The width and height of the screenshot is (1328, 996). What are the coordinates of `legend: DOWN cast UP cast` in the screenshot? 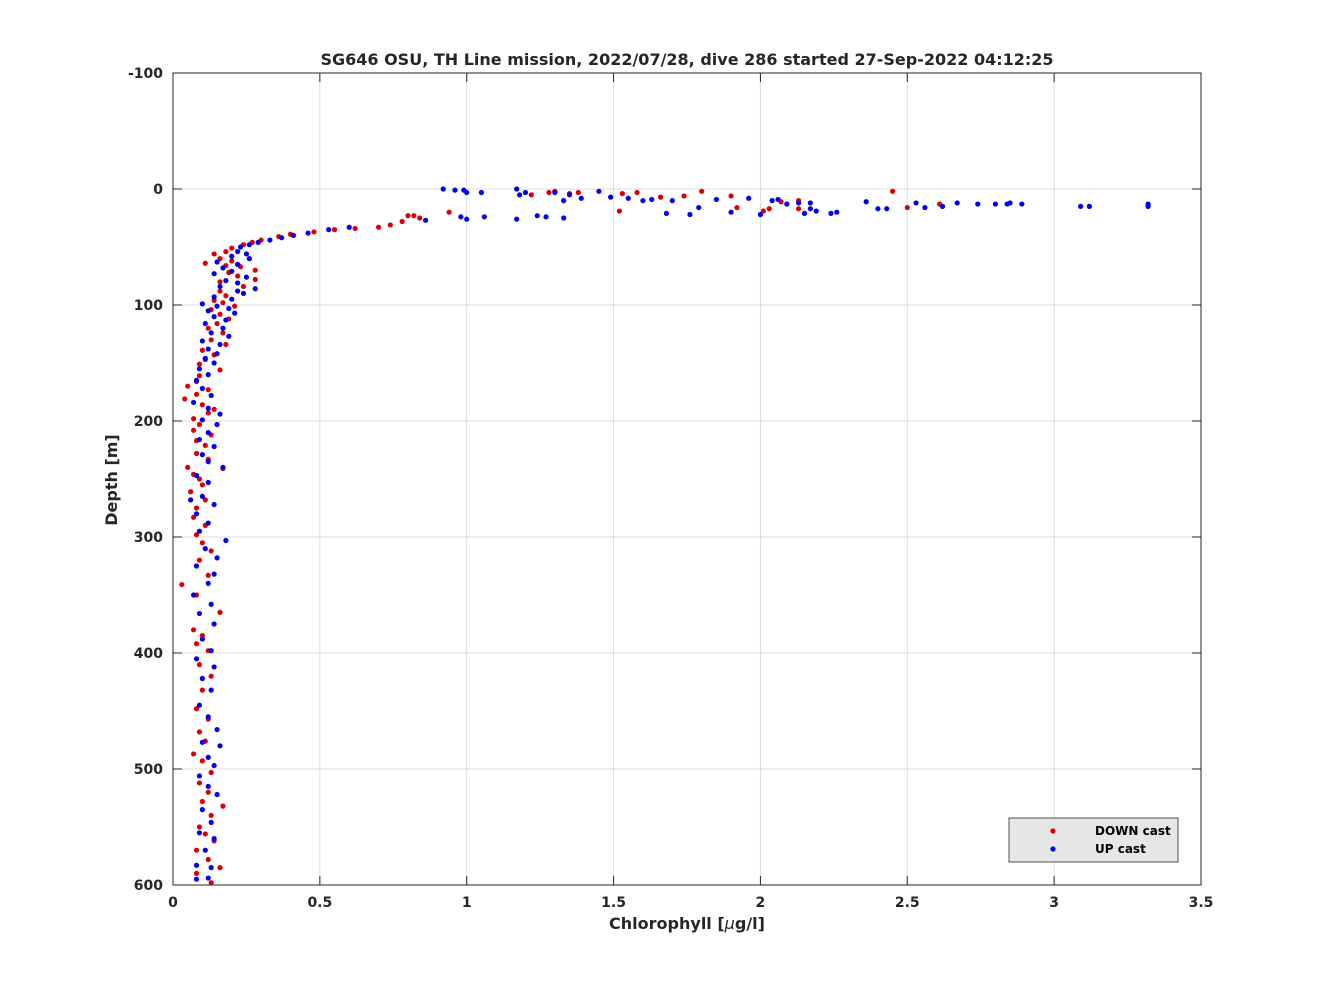 It's located at (1093, 840).